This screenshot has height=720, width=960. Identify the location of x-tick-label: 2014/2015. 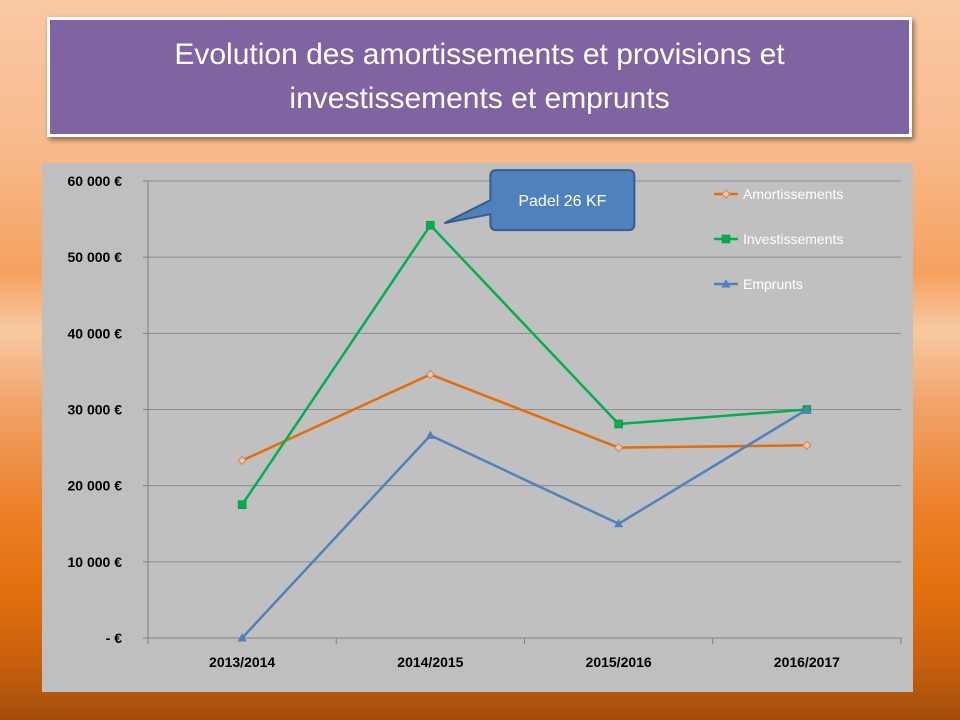
(430, 662).